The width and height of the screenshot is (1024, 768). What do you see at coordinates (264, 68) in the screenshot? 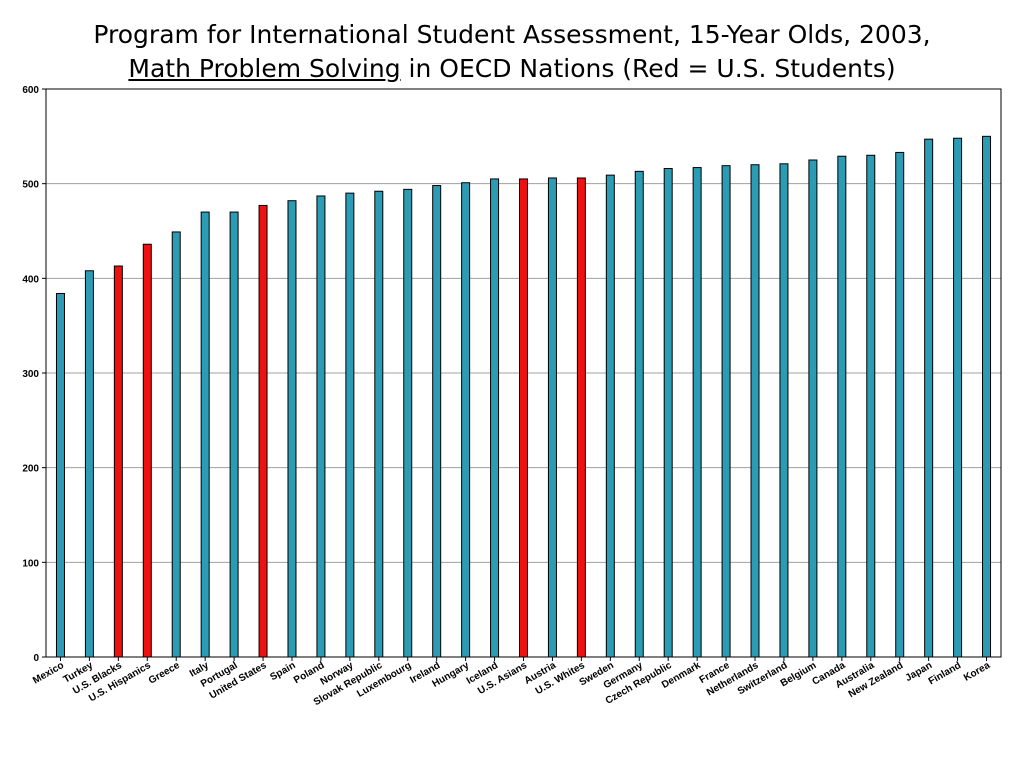
I see `title-emphasis: Math Problem Solving` at bounding box center [264, 68].